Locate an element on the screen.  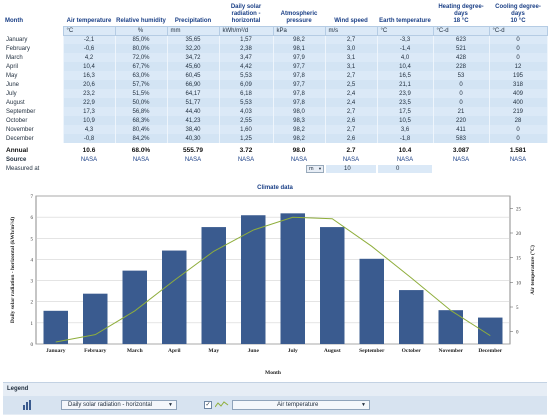
table-cell: 2,5 is located at coordinates (351, 84).